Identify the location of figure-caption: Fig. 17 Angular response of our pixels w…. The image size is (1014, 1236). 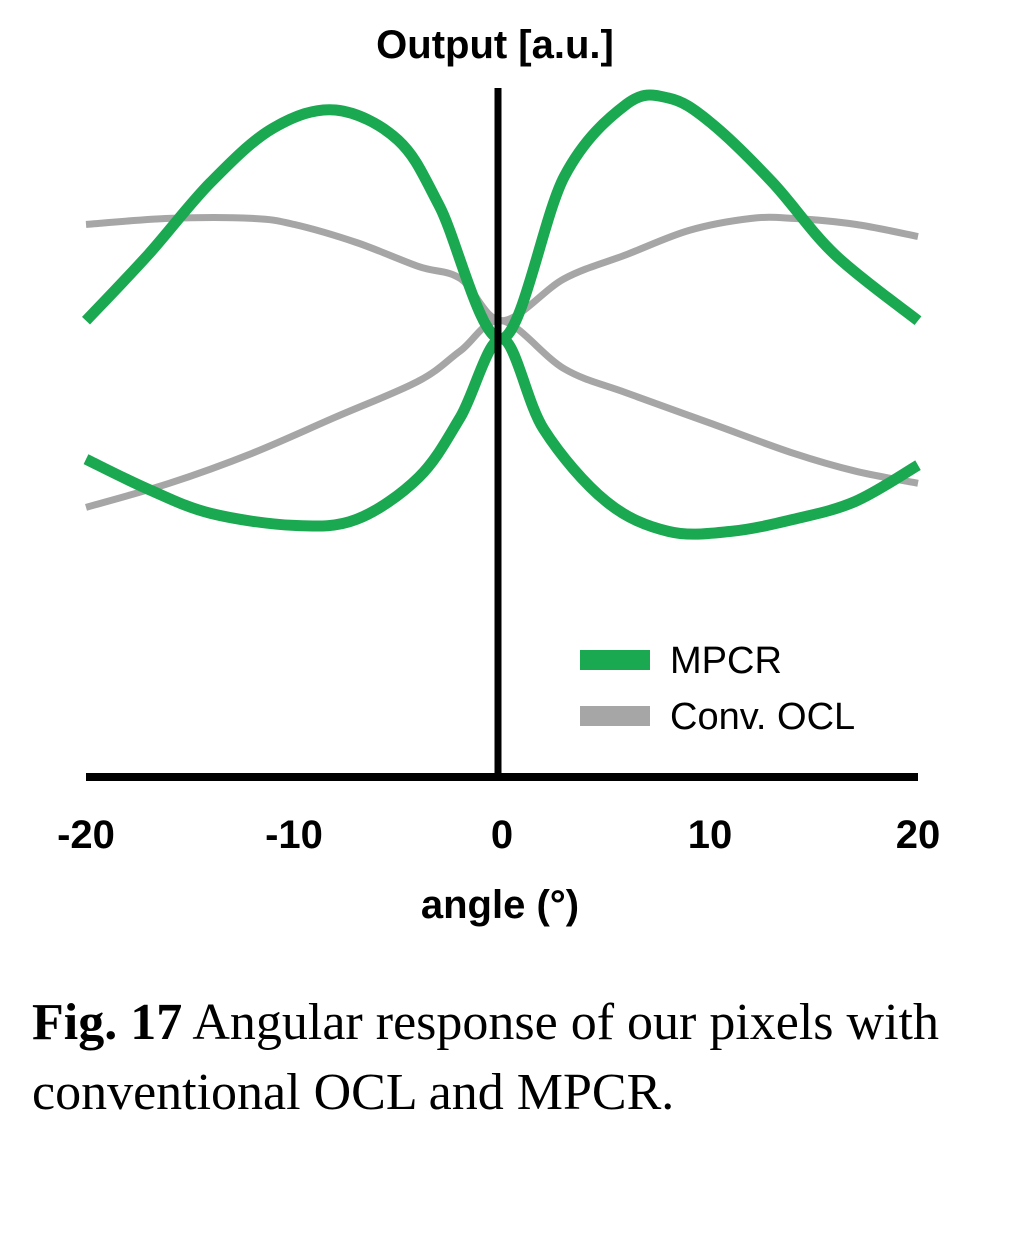
(512, 1058).